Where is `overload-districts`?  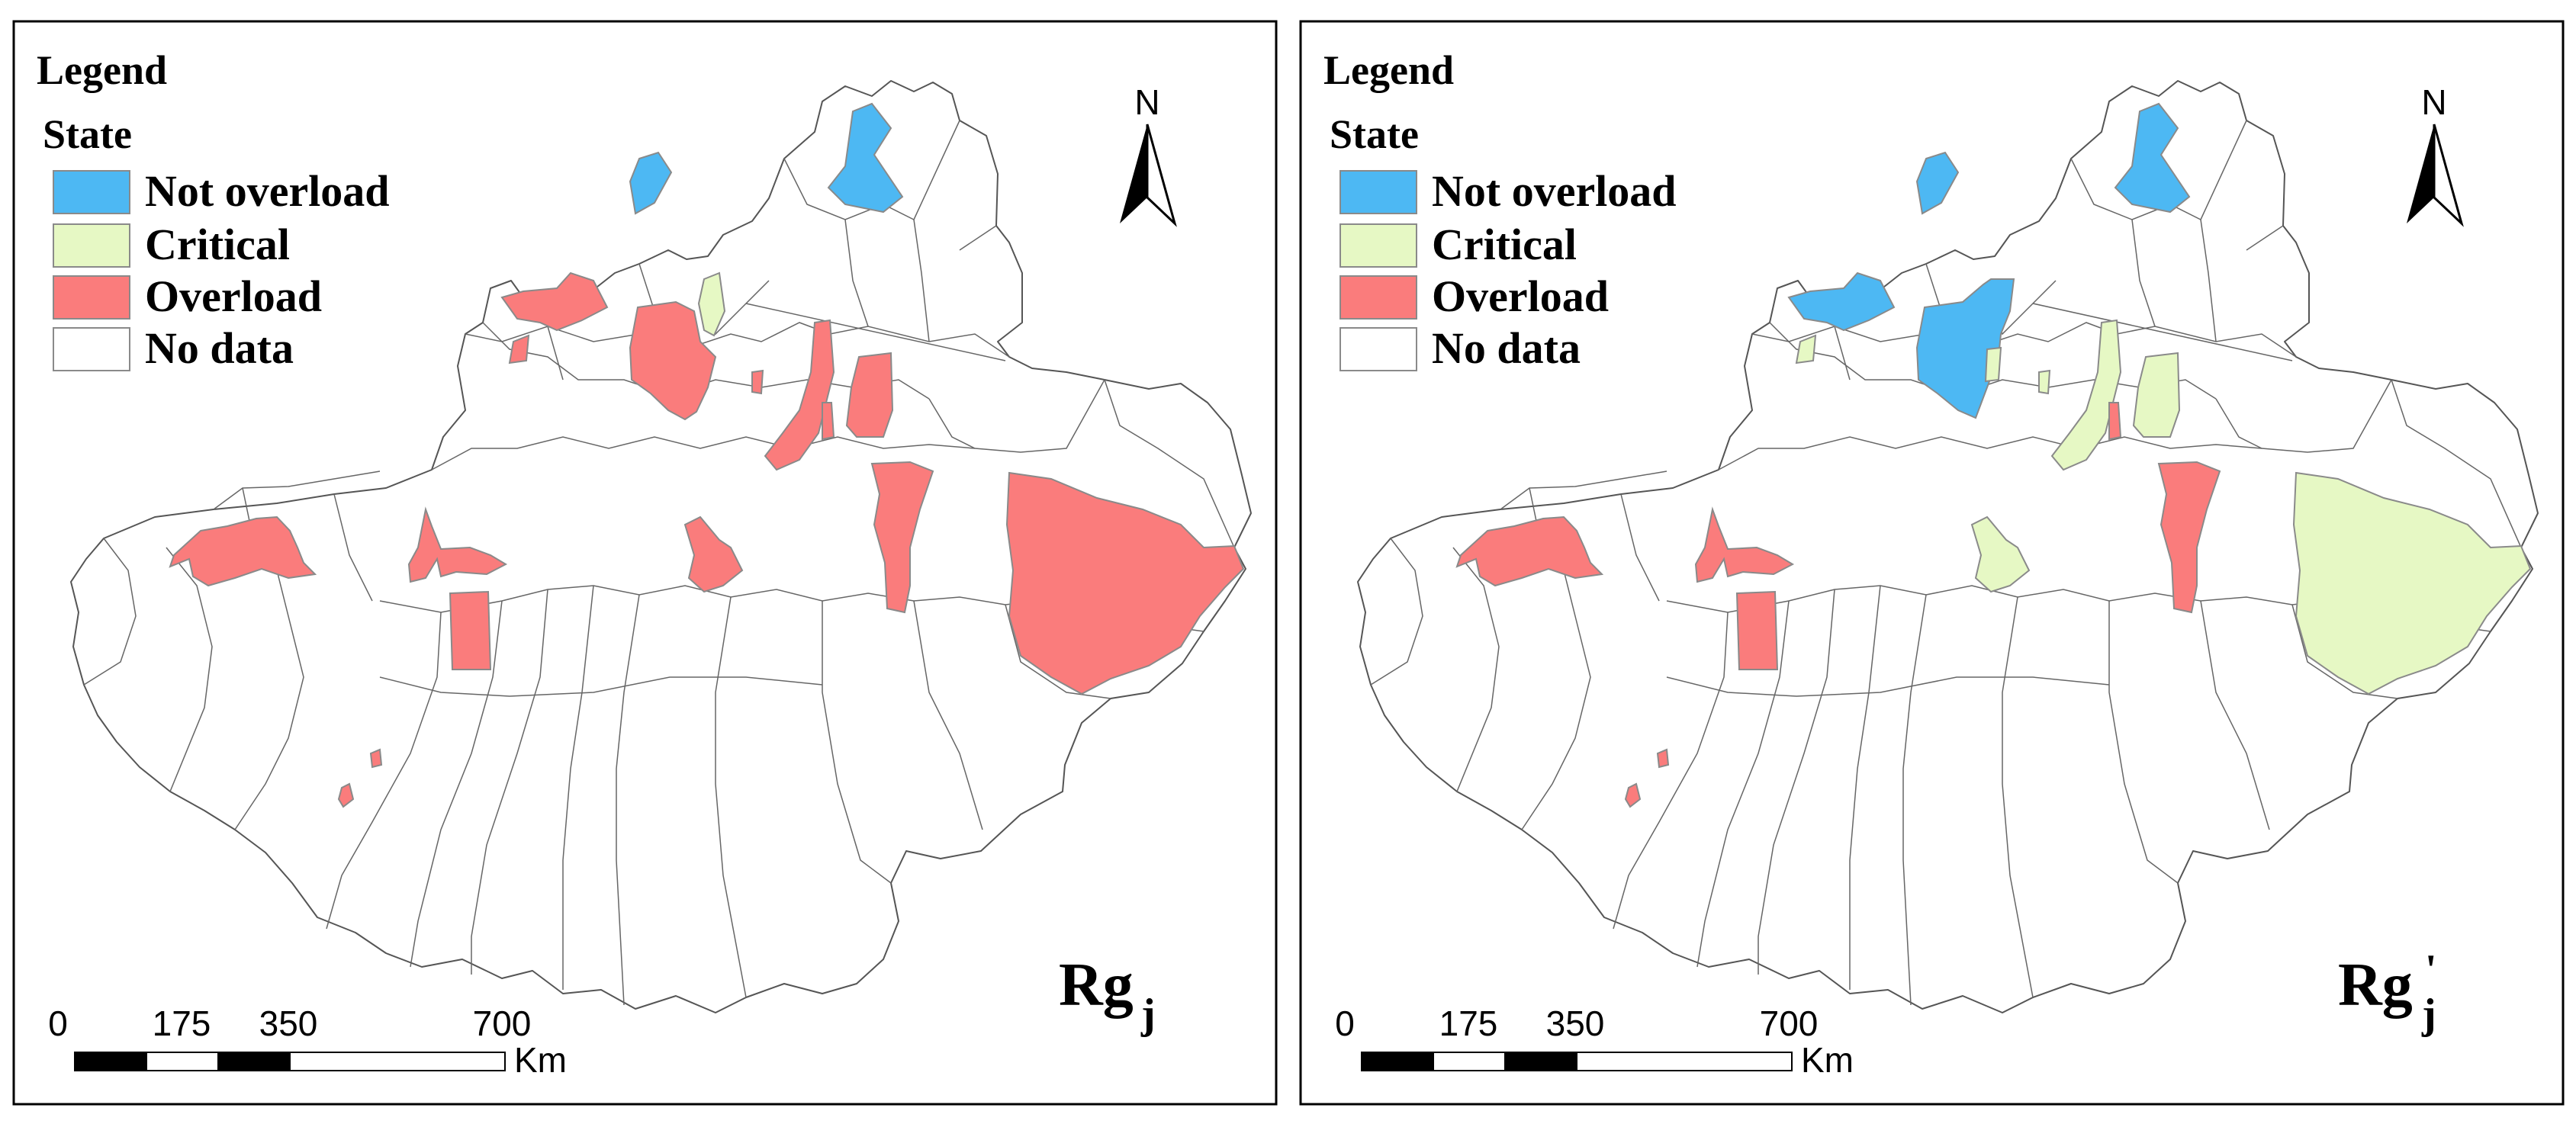
overload-districts is located at coordinates (1838, 605).